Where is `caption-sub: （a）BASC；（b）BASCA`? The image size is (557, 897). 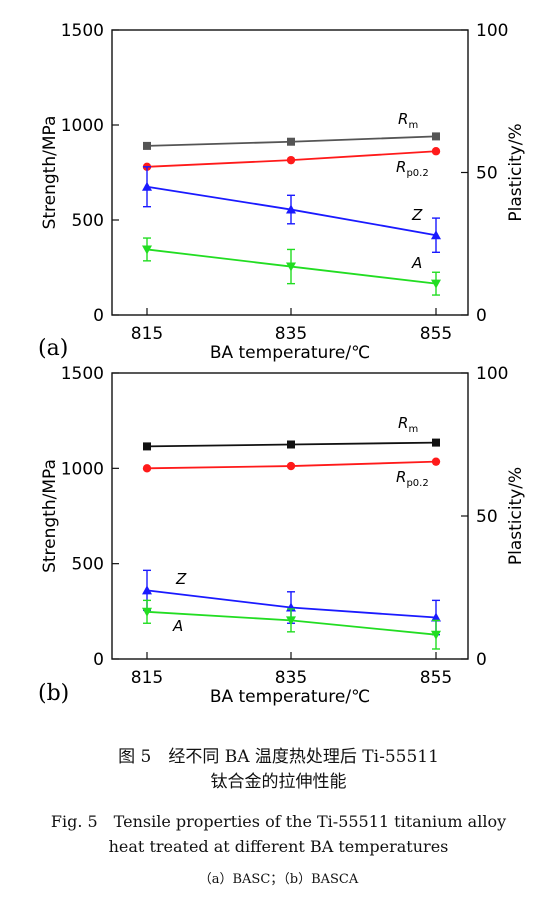
caption-sub: （a）BASC；（b）BASCA is located at coordinates (278, 879).